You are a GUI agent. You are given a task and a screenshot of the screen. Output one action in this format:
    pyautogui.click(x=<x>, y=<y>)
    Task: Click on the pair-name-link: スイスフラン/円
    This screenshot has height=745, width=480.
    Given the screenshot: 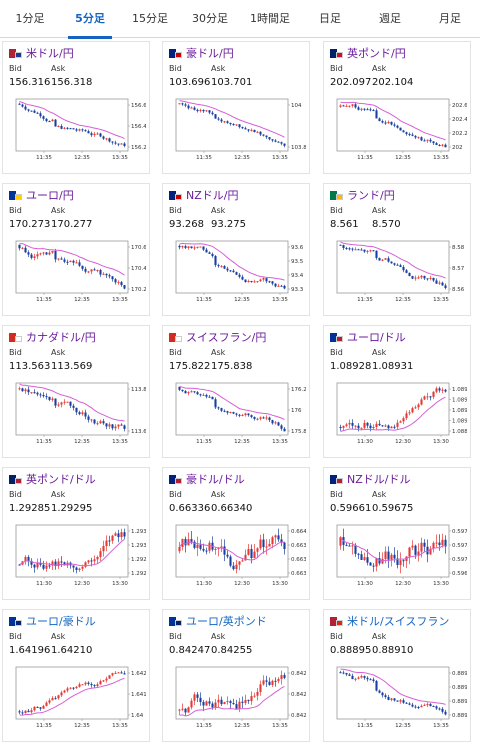 What is the action you would take?
    pyautogui.click(x=226, y=337)
    